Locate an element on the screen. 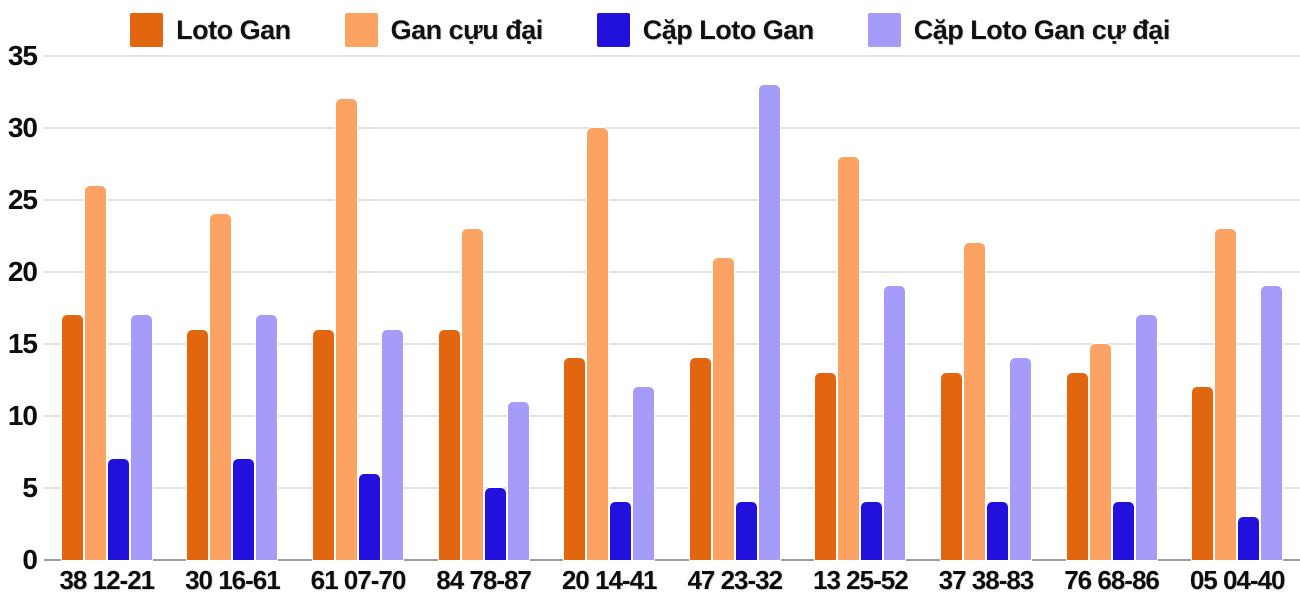 This screenshot has height=600, width=1300. bar-group-38-12-21: 38 12-21 is located at coordinates (107, 325).